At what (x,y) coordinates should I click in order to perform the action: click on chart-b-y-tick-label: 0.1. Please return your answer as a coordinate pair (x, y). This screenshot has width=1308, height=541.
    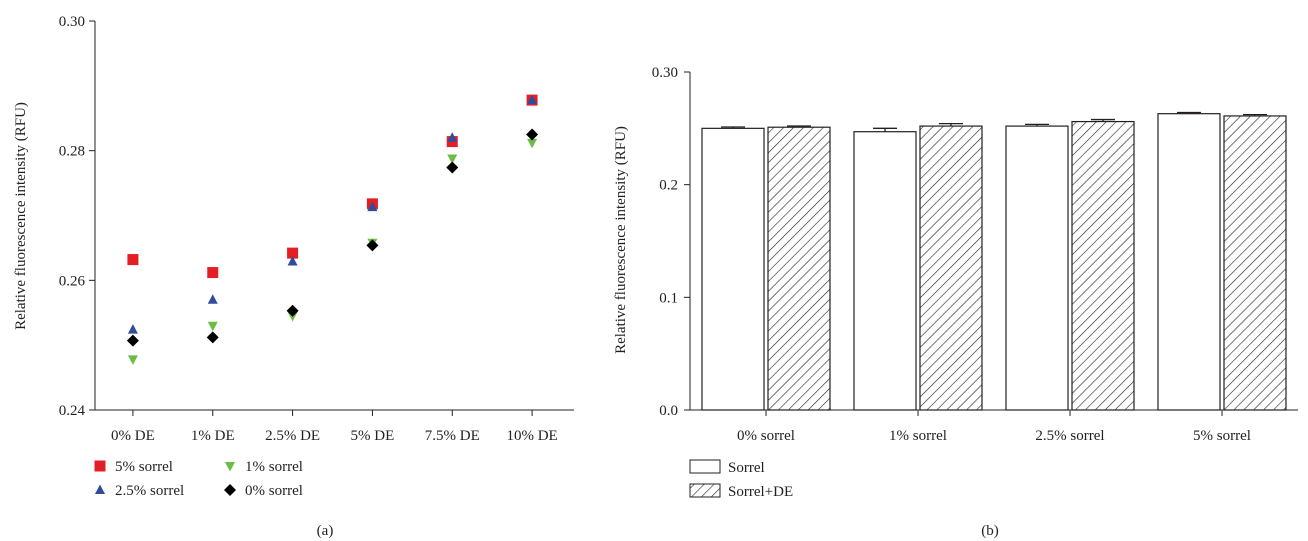
    Looking at the image, I should click on (668, 298).